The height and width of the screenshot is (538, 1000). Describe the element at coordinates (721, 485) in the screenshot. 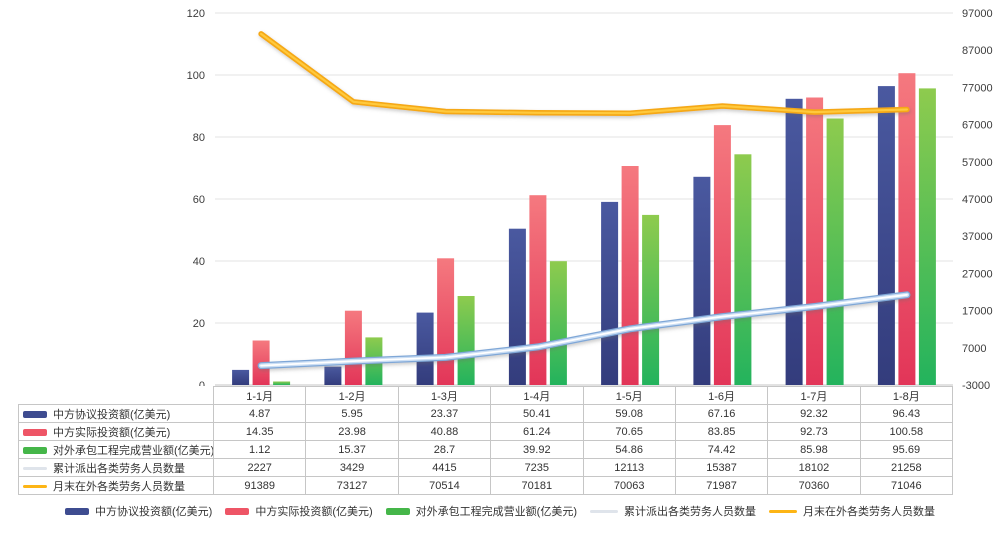

I see `table-cell: 71987` at that location.